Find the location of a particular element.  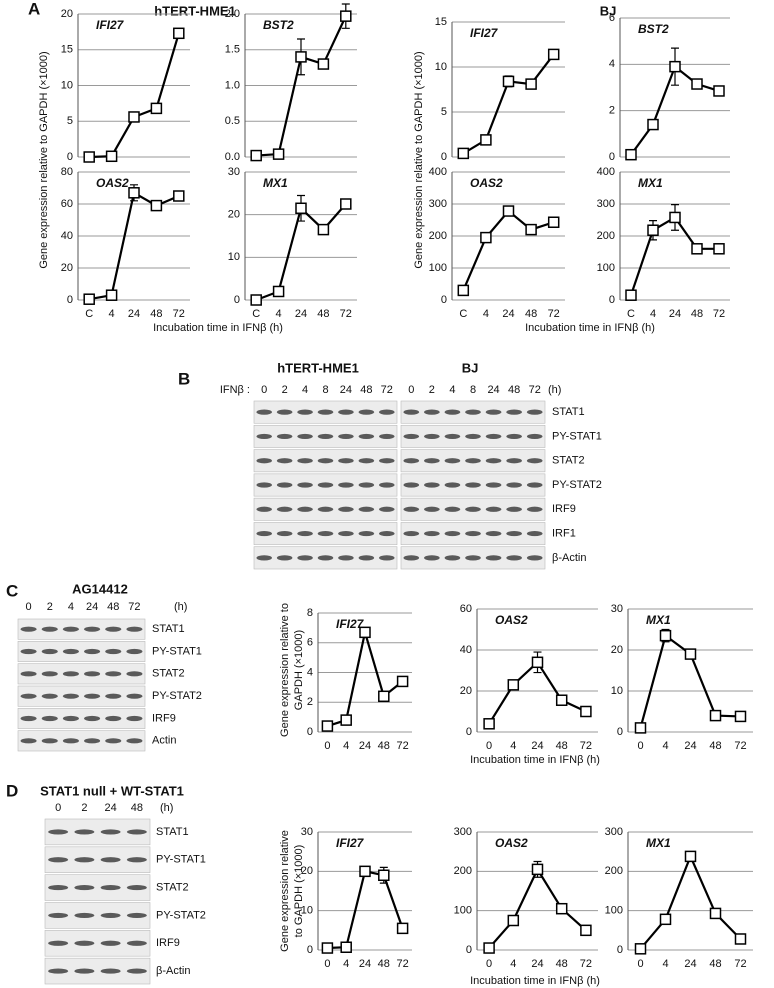

blot-row-label: PY-STAT1 is located at coordinates (177, 651).